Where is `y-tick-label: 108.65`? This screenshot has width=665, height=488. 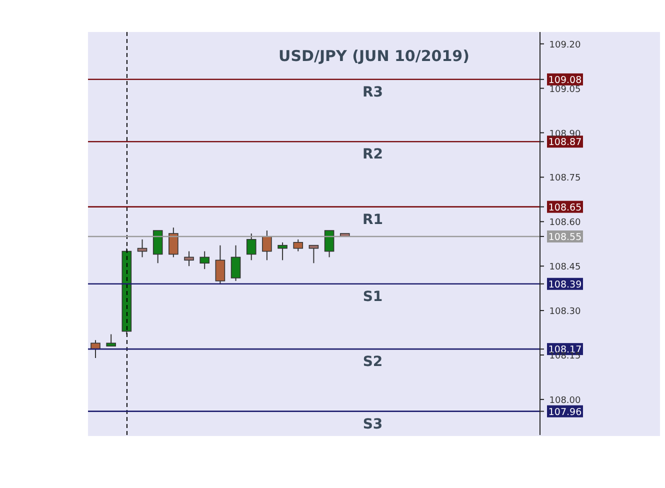 y-tick-label: 108.65 is located at coordinates (565, 208).